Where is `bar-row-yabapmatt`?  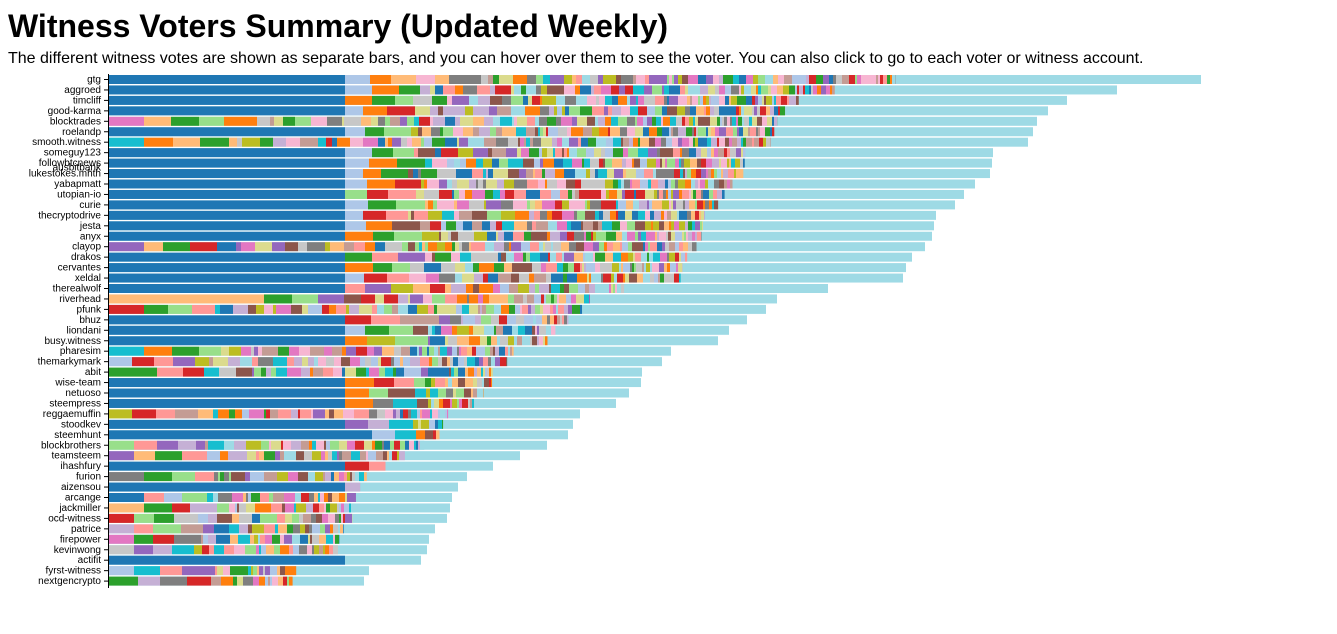 bar-row-yabapmatt is located at coordinates (542, 184).